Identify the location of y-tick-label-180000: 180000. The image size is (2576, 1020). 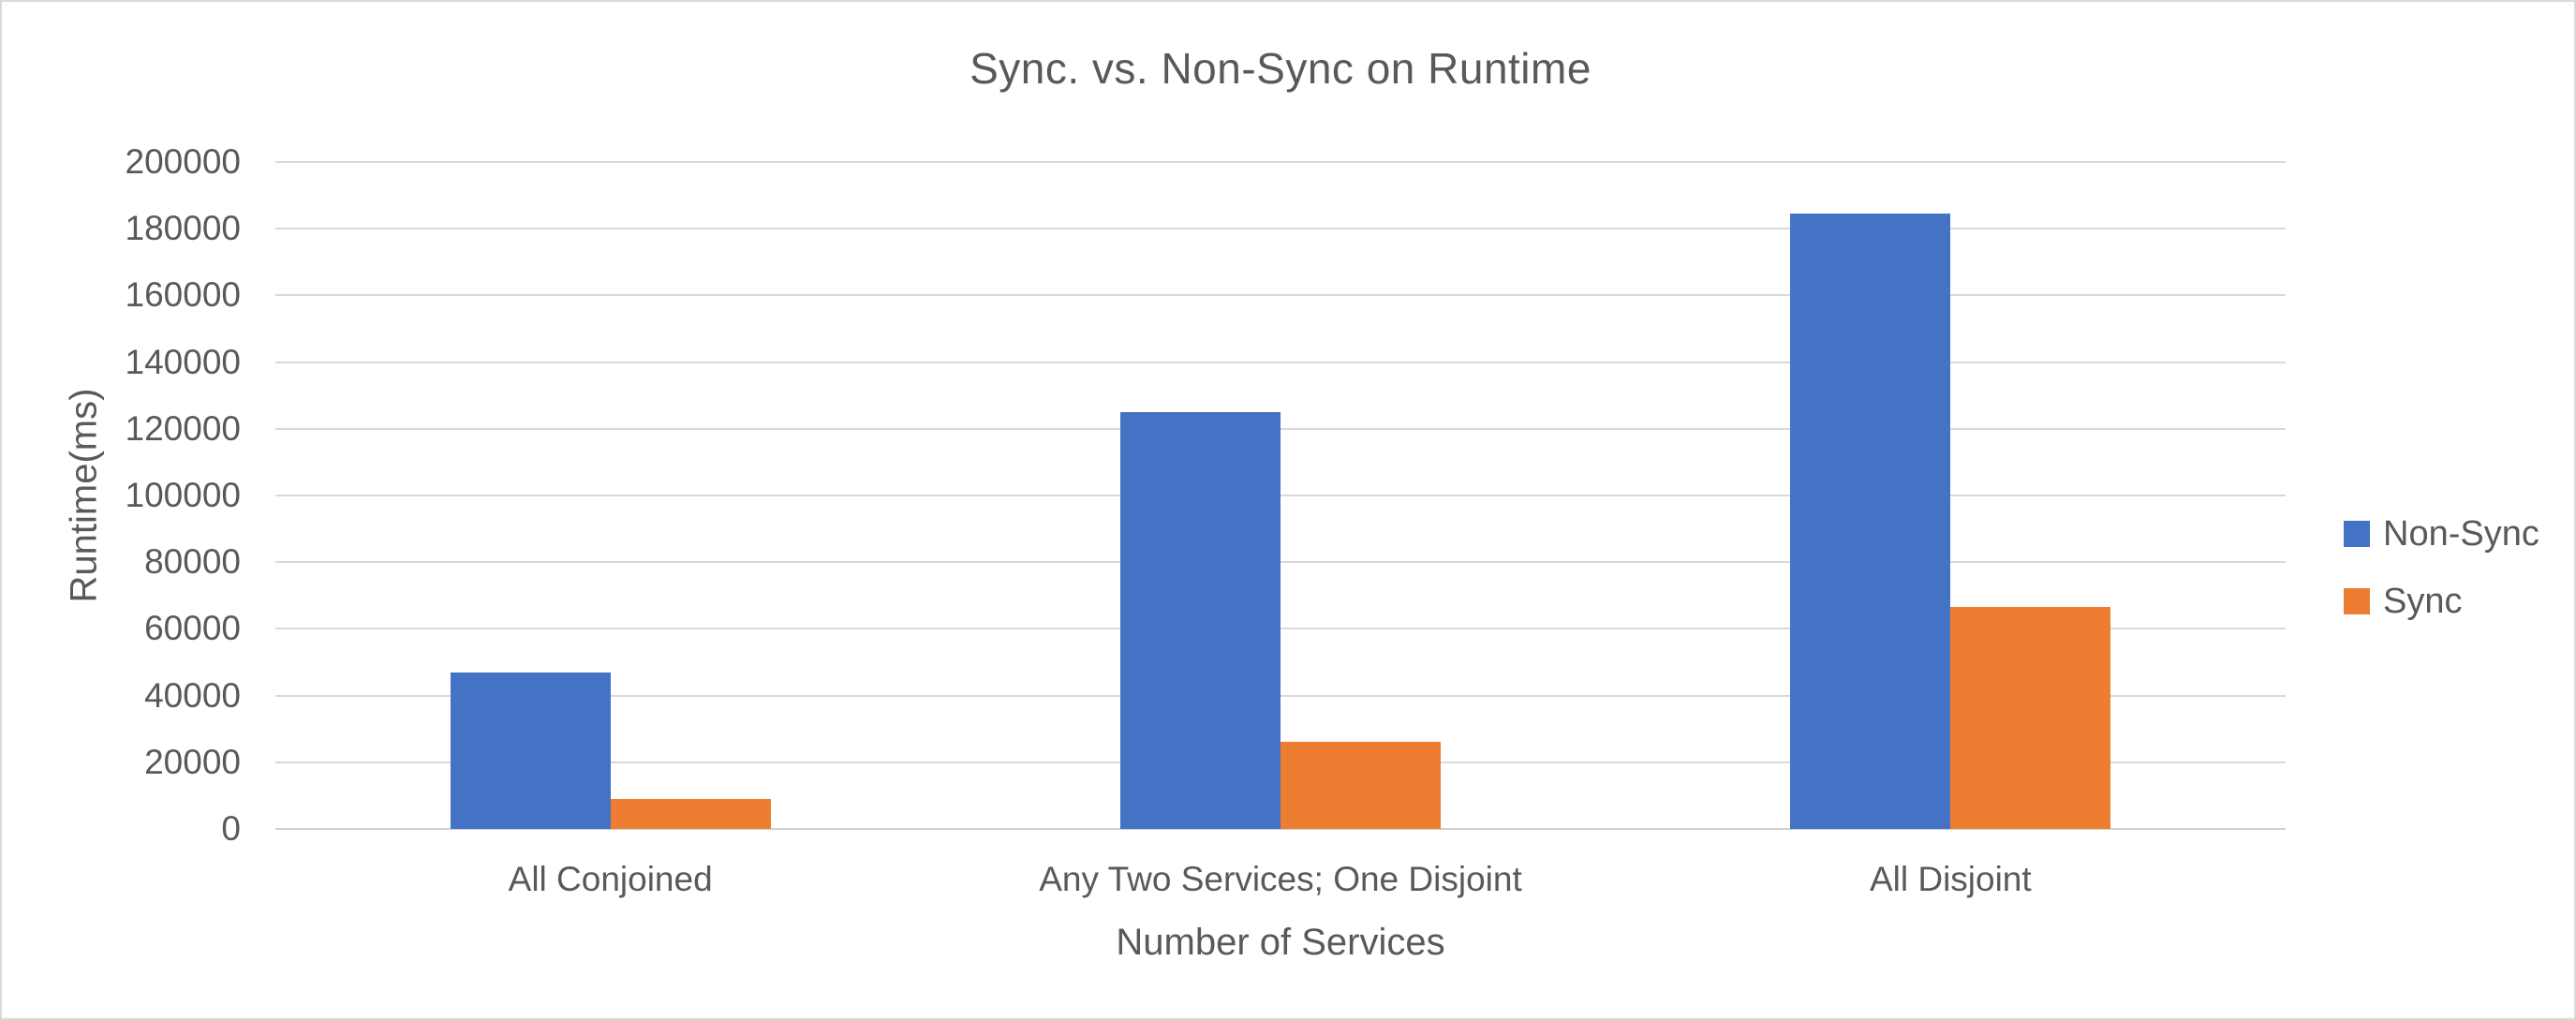
(183, 228).